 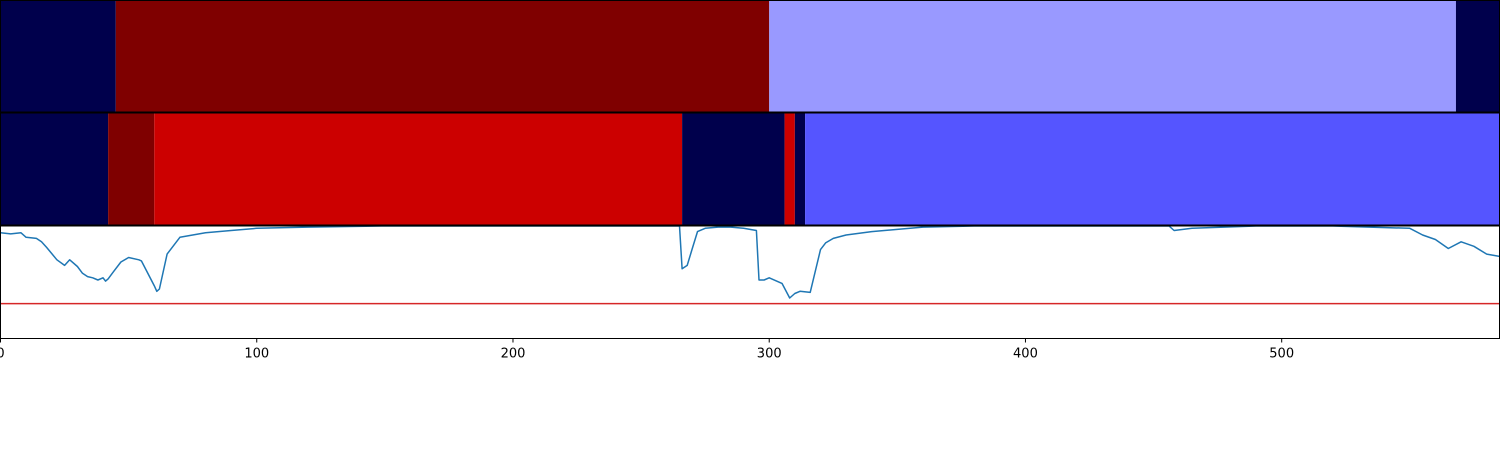 What do you see at coordinates (1025, 354) in the screenshot?
I see `x-tick-label-400: 400` at bounding box center [1025, 354].